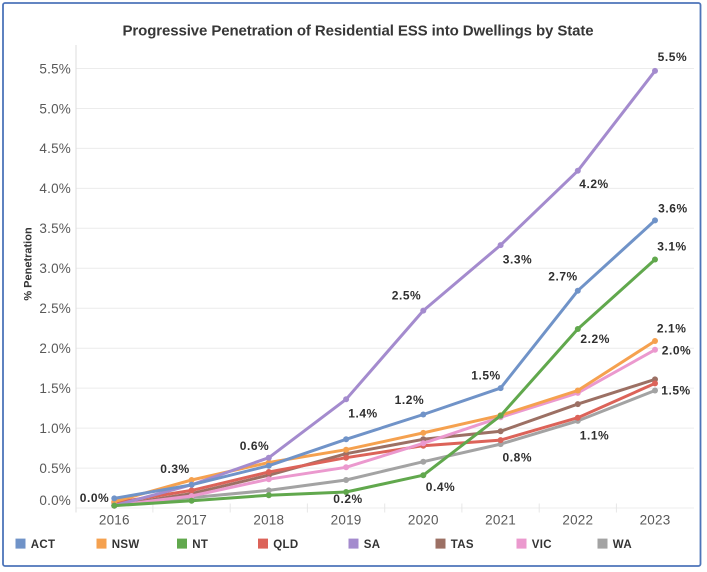  What do you see at coordinates (462, 545) in the screenshot?
I see `svg-text: TAS` at bounding box center [462, 545].